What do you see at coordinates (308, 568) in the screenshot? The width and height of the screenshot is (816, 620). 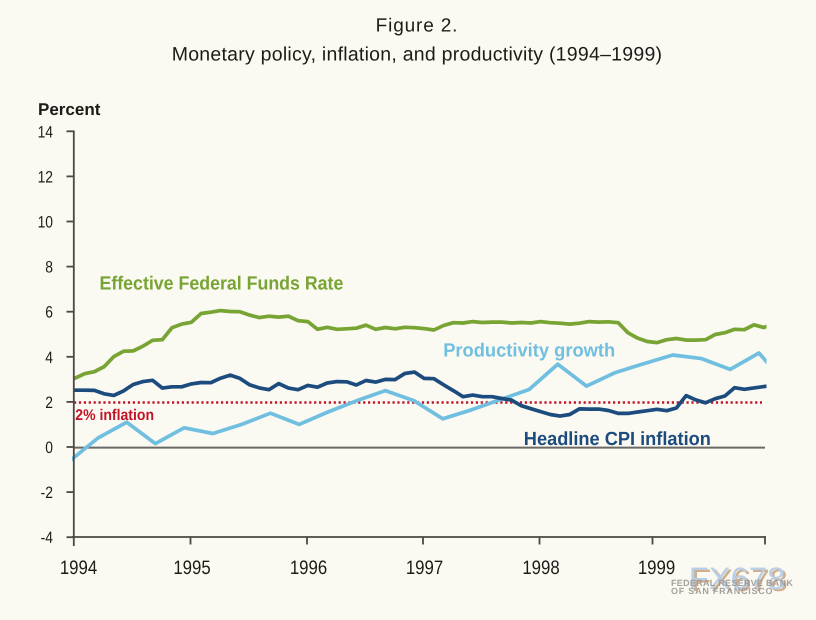 I see `svg-text: 1996` at bounding box center [308, 568].